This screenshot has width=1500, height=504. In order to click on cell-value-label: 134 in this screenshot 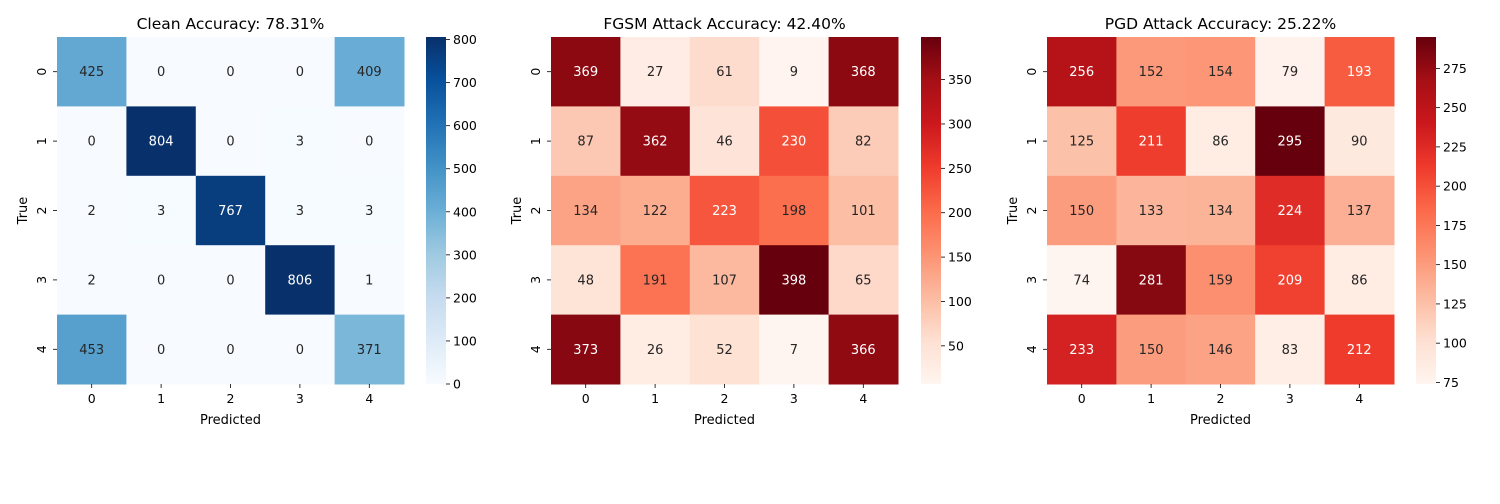, I will do `click(1220, 211)`.